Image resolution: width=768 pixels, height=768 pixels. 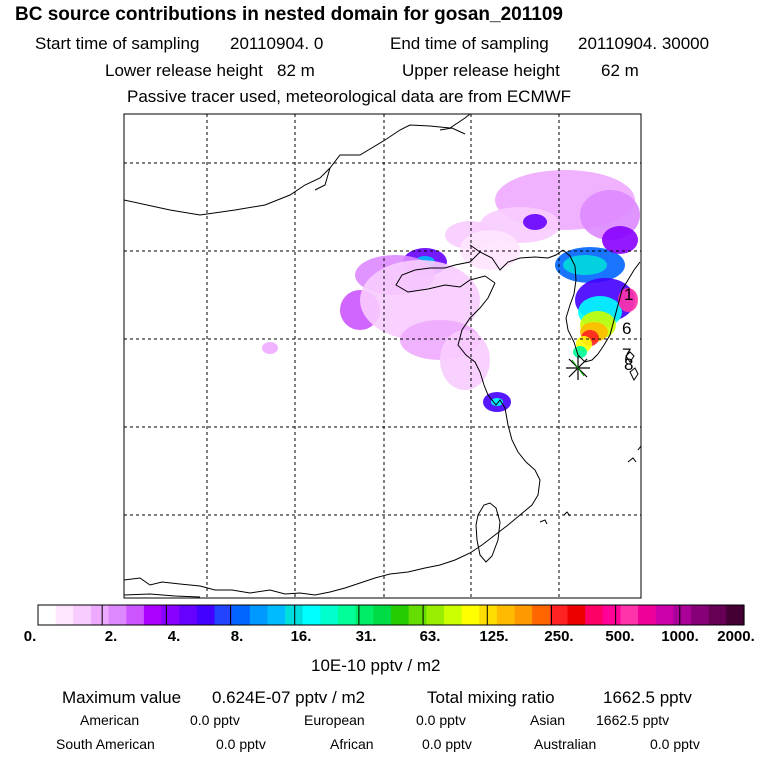 I want to click on annotation-8: 8, so click(x=628, y=364).